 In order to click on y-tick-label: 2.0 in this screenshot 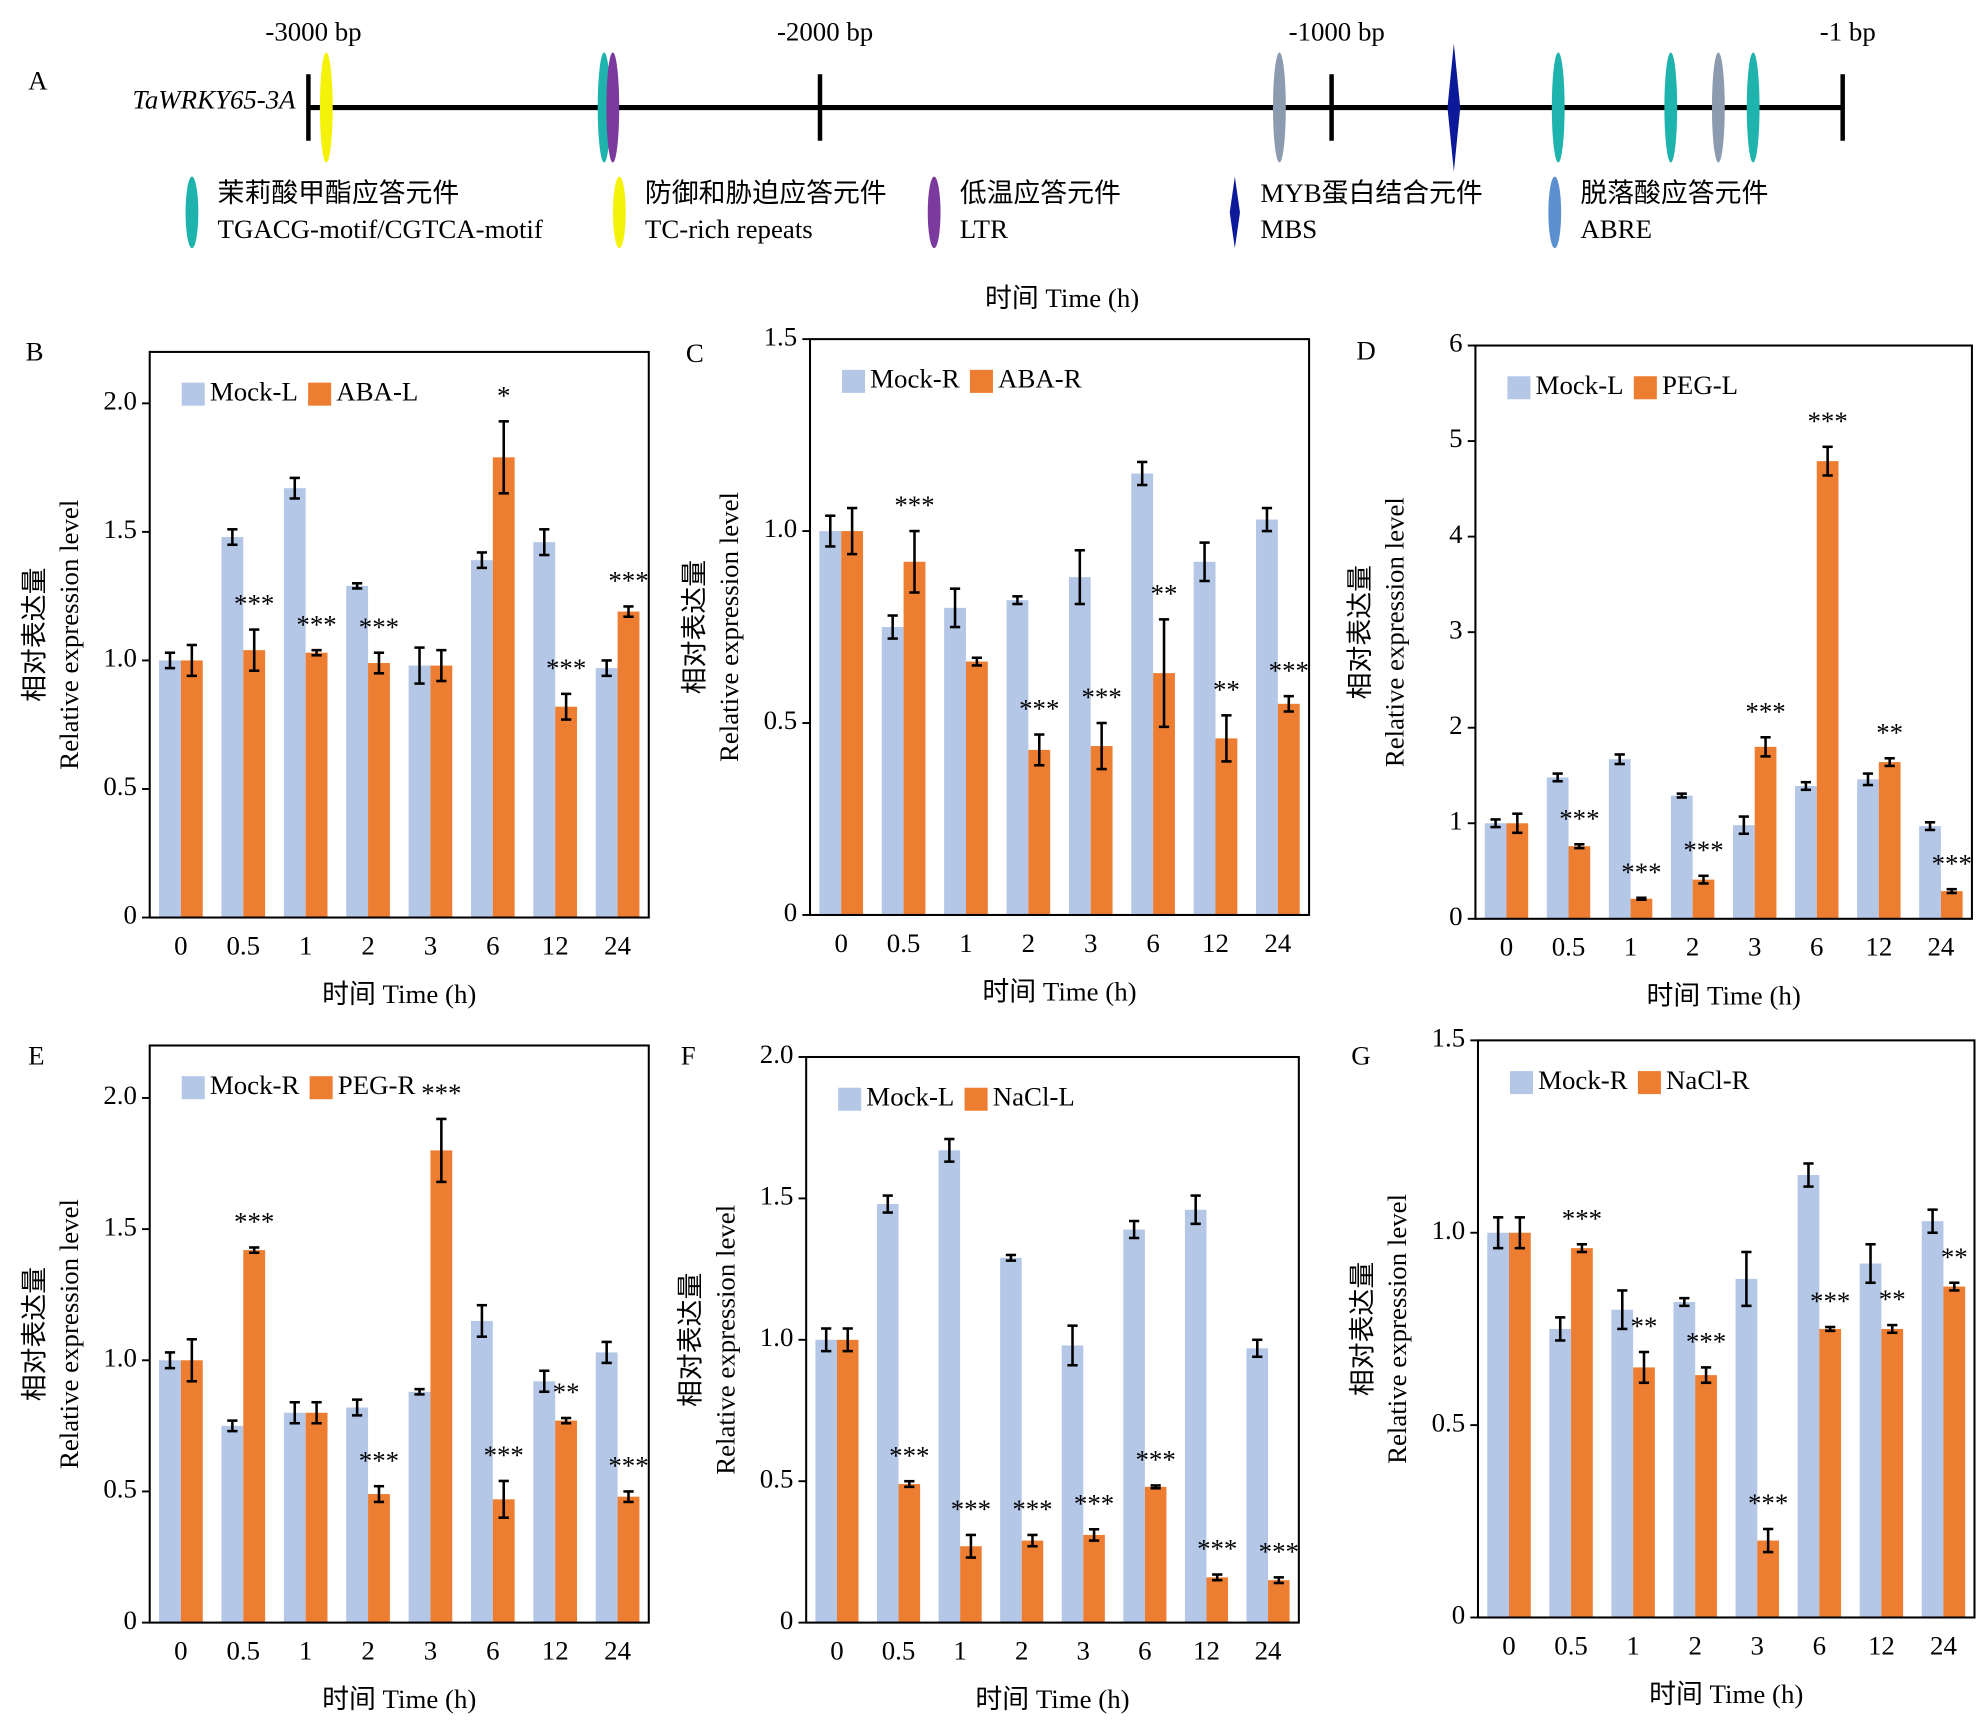, I will do `click(777, 1054)`.